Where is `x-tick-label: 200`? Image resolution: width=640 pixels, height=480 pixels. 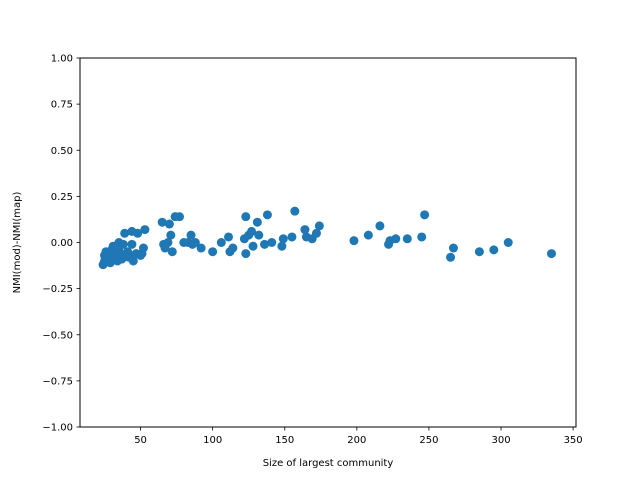 x-tick-label: 200 is located at coordinates (356, 440).